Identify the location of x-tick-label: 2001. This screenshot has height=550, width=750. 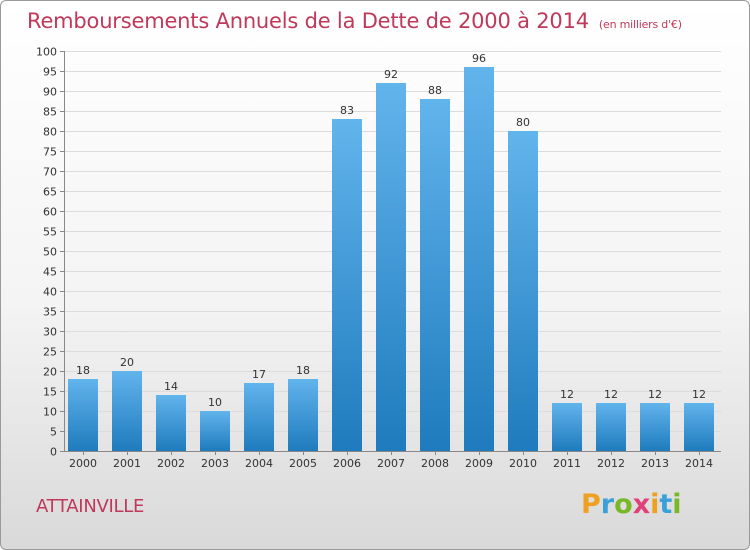
(127, 463).